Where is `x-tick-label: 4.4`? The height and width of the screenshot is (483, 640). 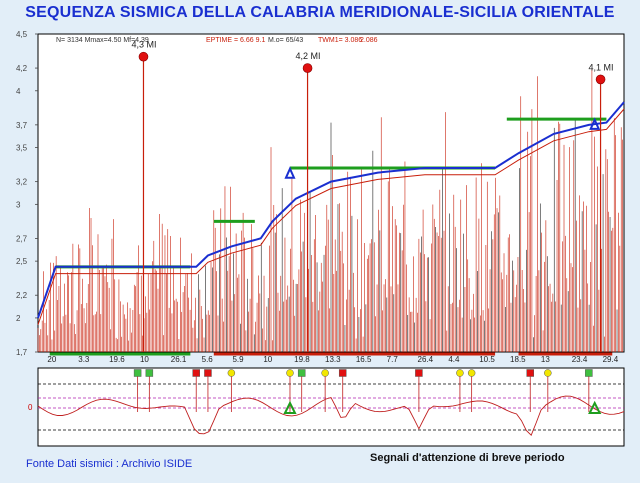 x-tick-label: 4.4 is located at coordinates (454, 359).